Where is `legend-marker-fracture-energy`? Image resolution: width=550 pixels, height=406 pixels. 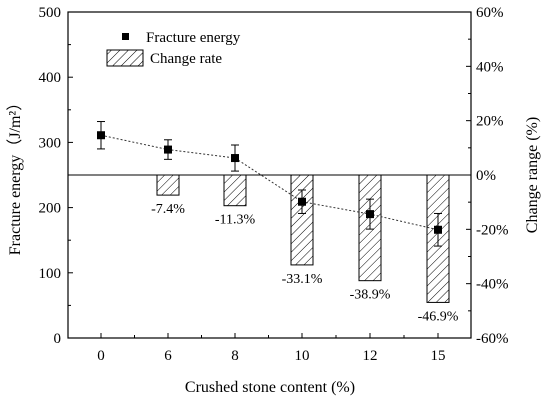 legend-marker-fracture-energy is located at coordinates (125, 36).